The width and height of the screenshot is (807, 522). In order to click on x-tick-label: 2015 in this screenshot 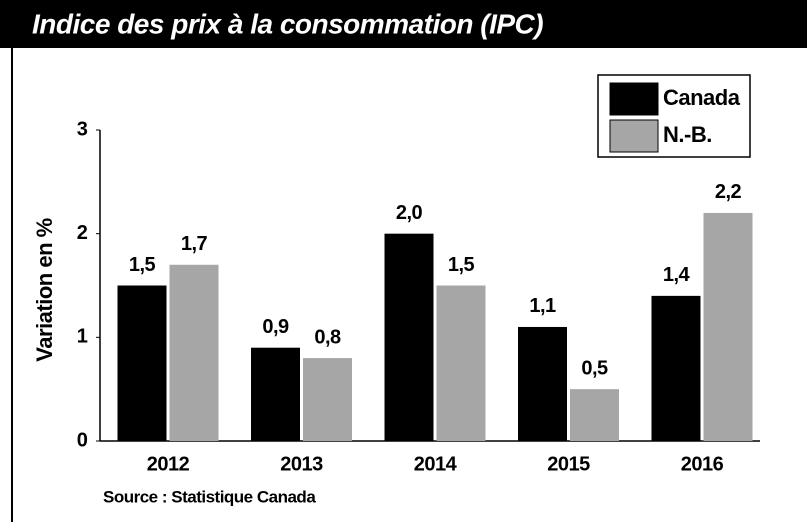, I will do `click(568, 464)`.